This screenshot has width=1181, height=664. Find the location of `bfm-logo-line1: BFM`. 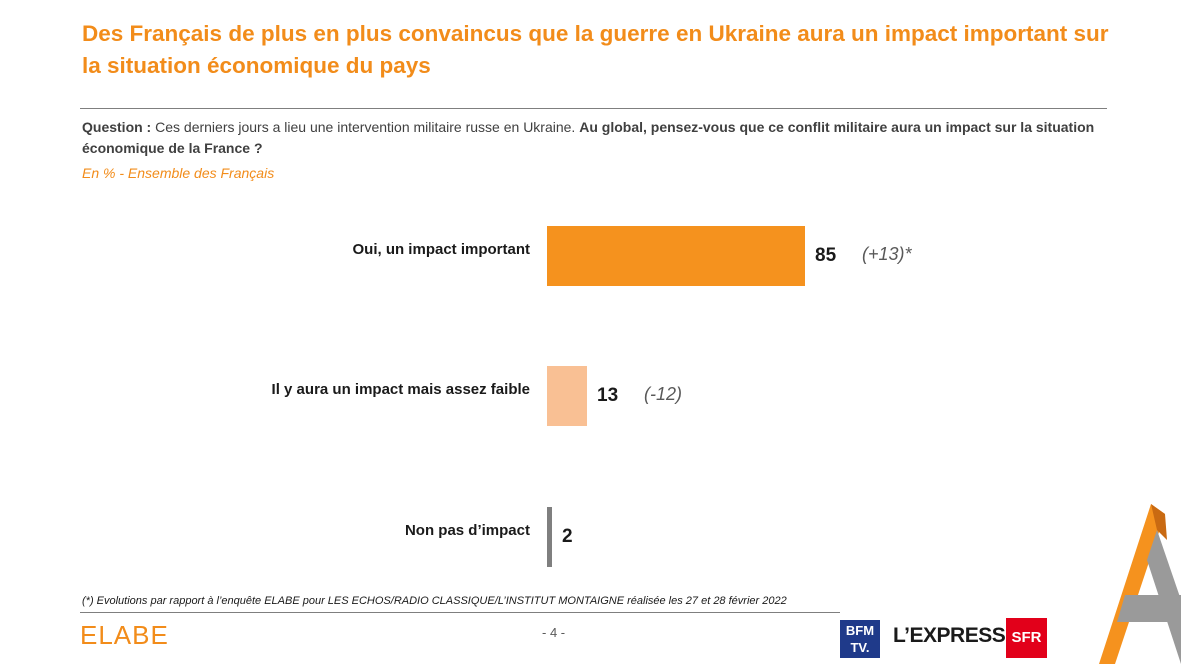

bfm-logo-line1: BFM is located at coordinates (860, 630).